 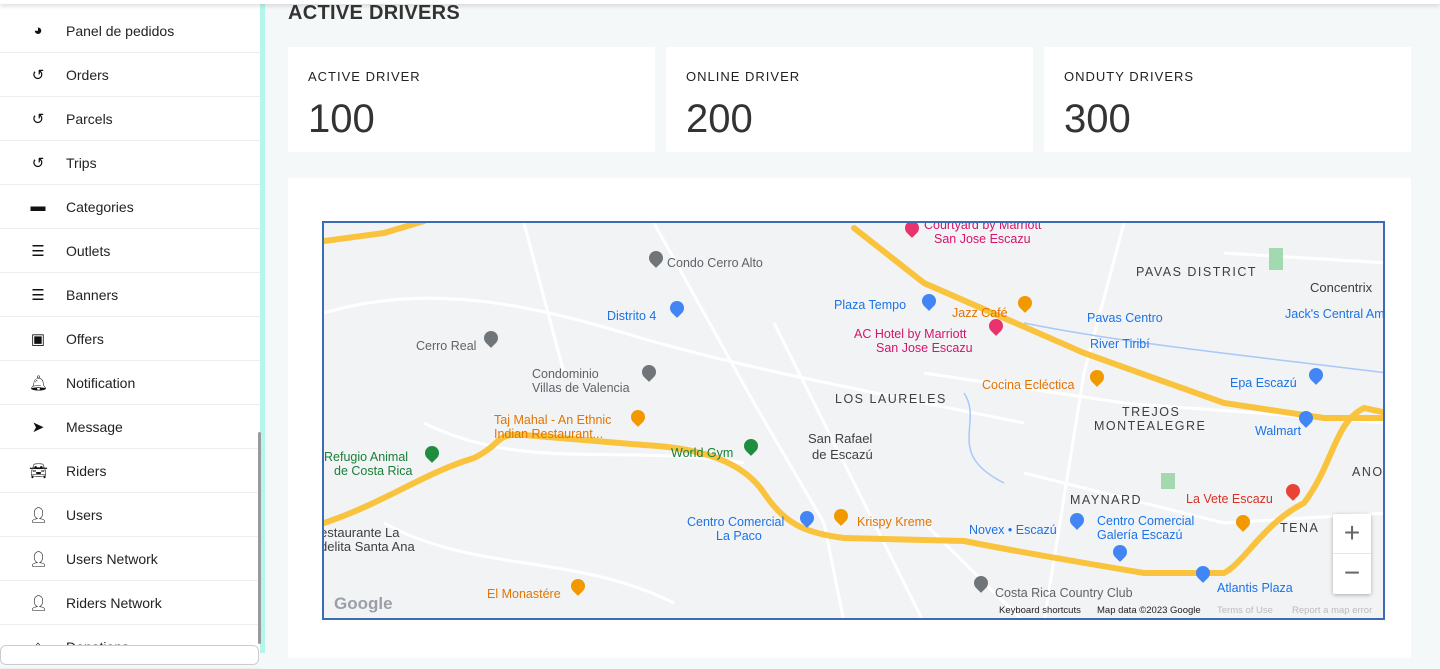 What do you see at coordinates (632, 316) in the screenshot?
I see `map-label: Distrito 4` at bounding box center [632, 316].